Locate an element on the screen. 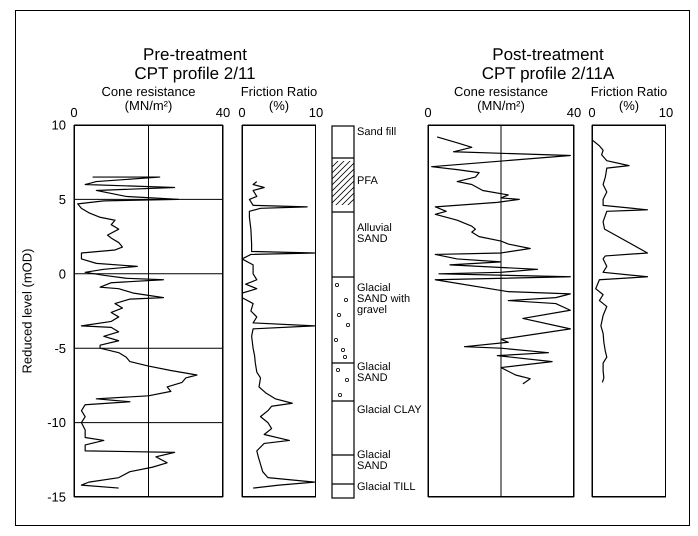 This screenshot has height=536, width=698. text: Alluvial SAND is located at coordinates (375, 233).